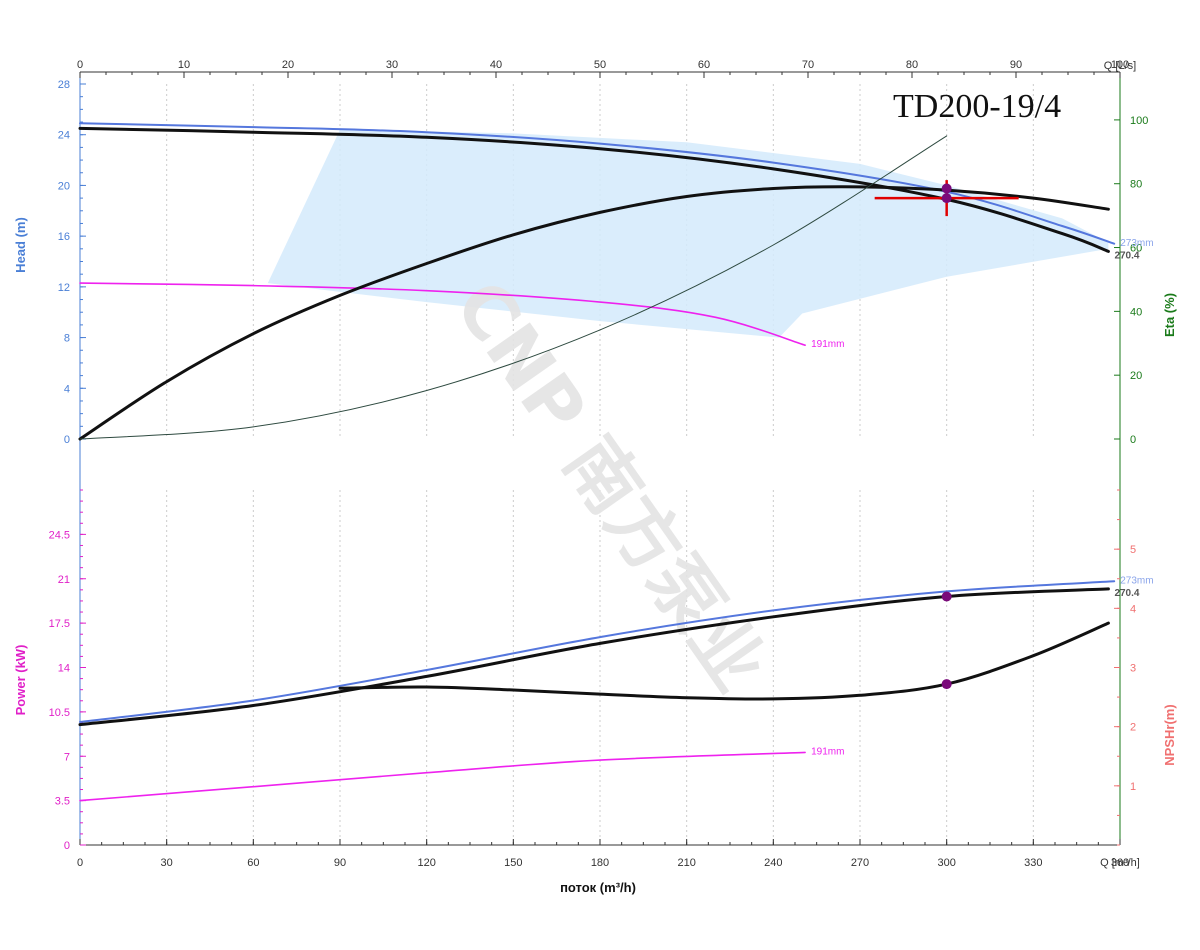  Describe the element at coordinates (442, 314) in the screenshot. I see `curve-head-191mm` at that location.